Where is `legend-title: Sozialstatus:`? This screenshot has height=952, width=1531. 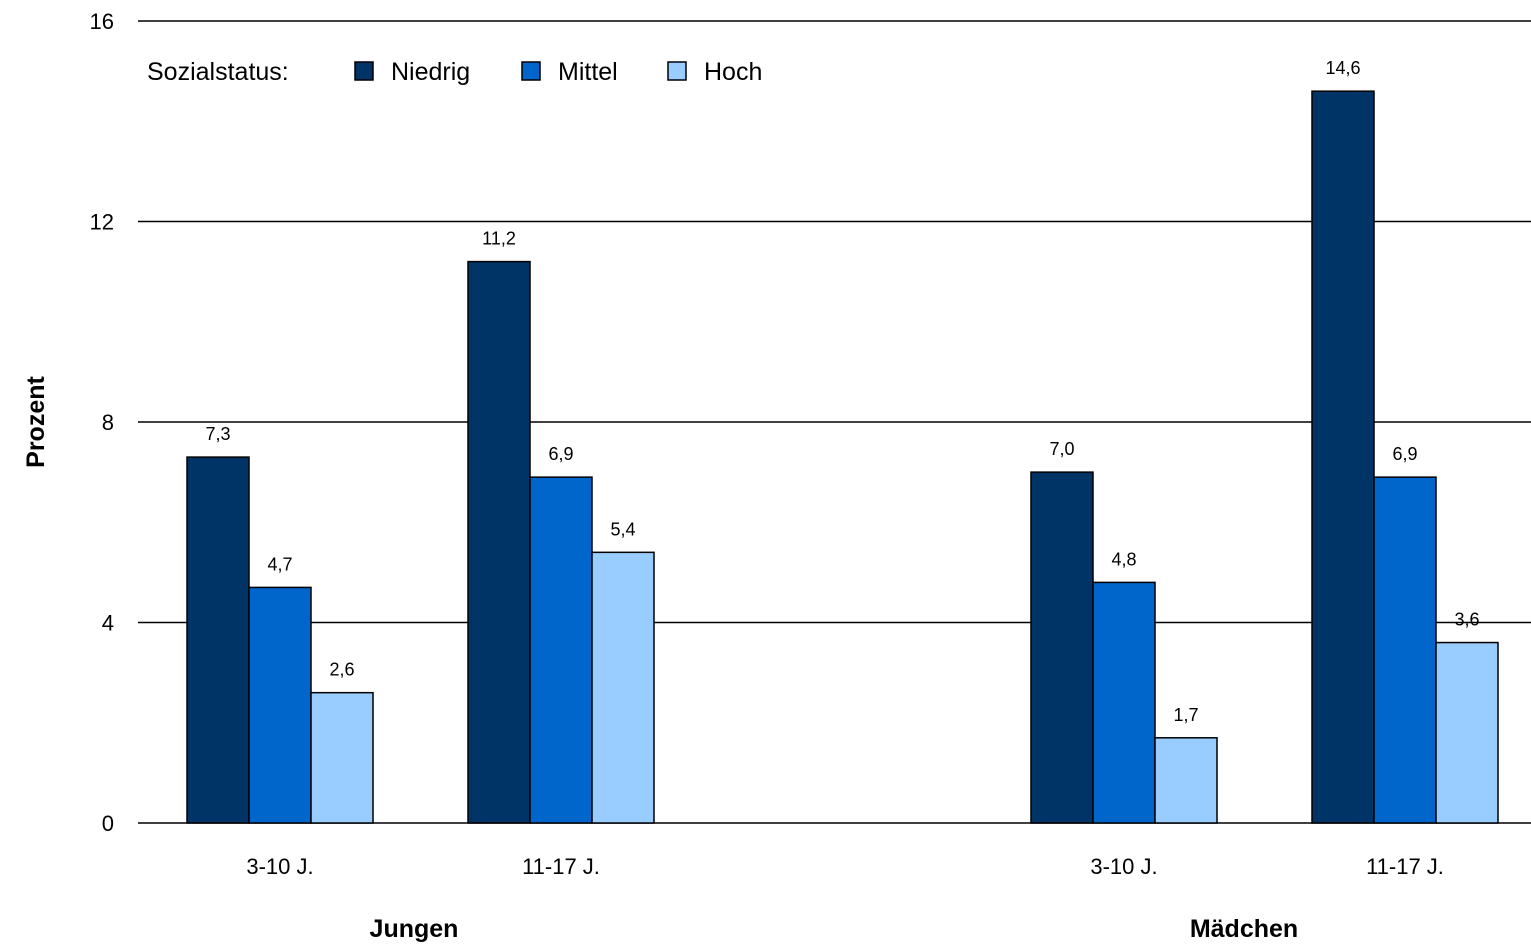 legend-title: Sozialstatus: is located at coordinates (218, 72).